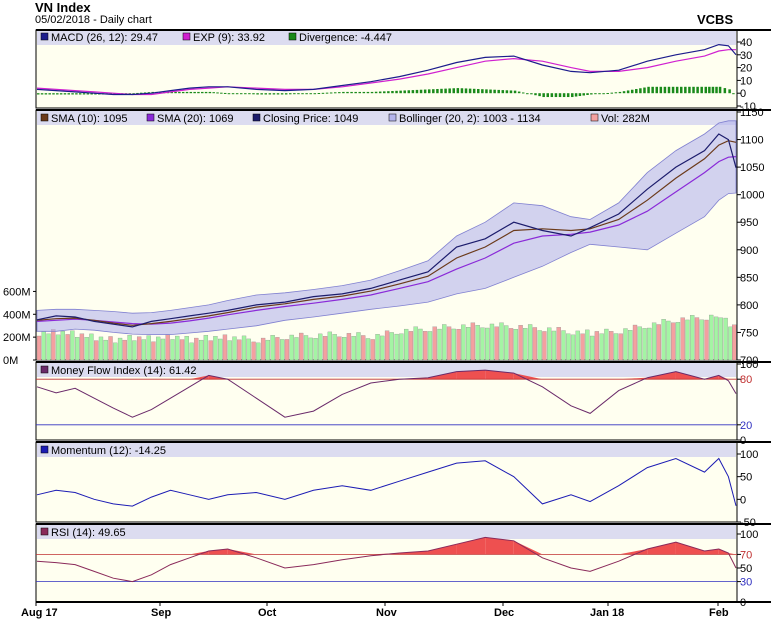  What do you see at coordinates (345, 38) in the screenshot?
I see `macd-legend-label: Divergence: -4.447` at bounding box center [345, 38].